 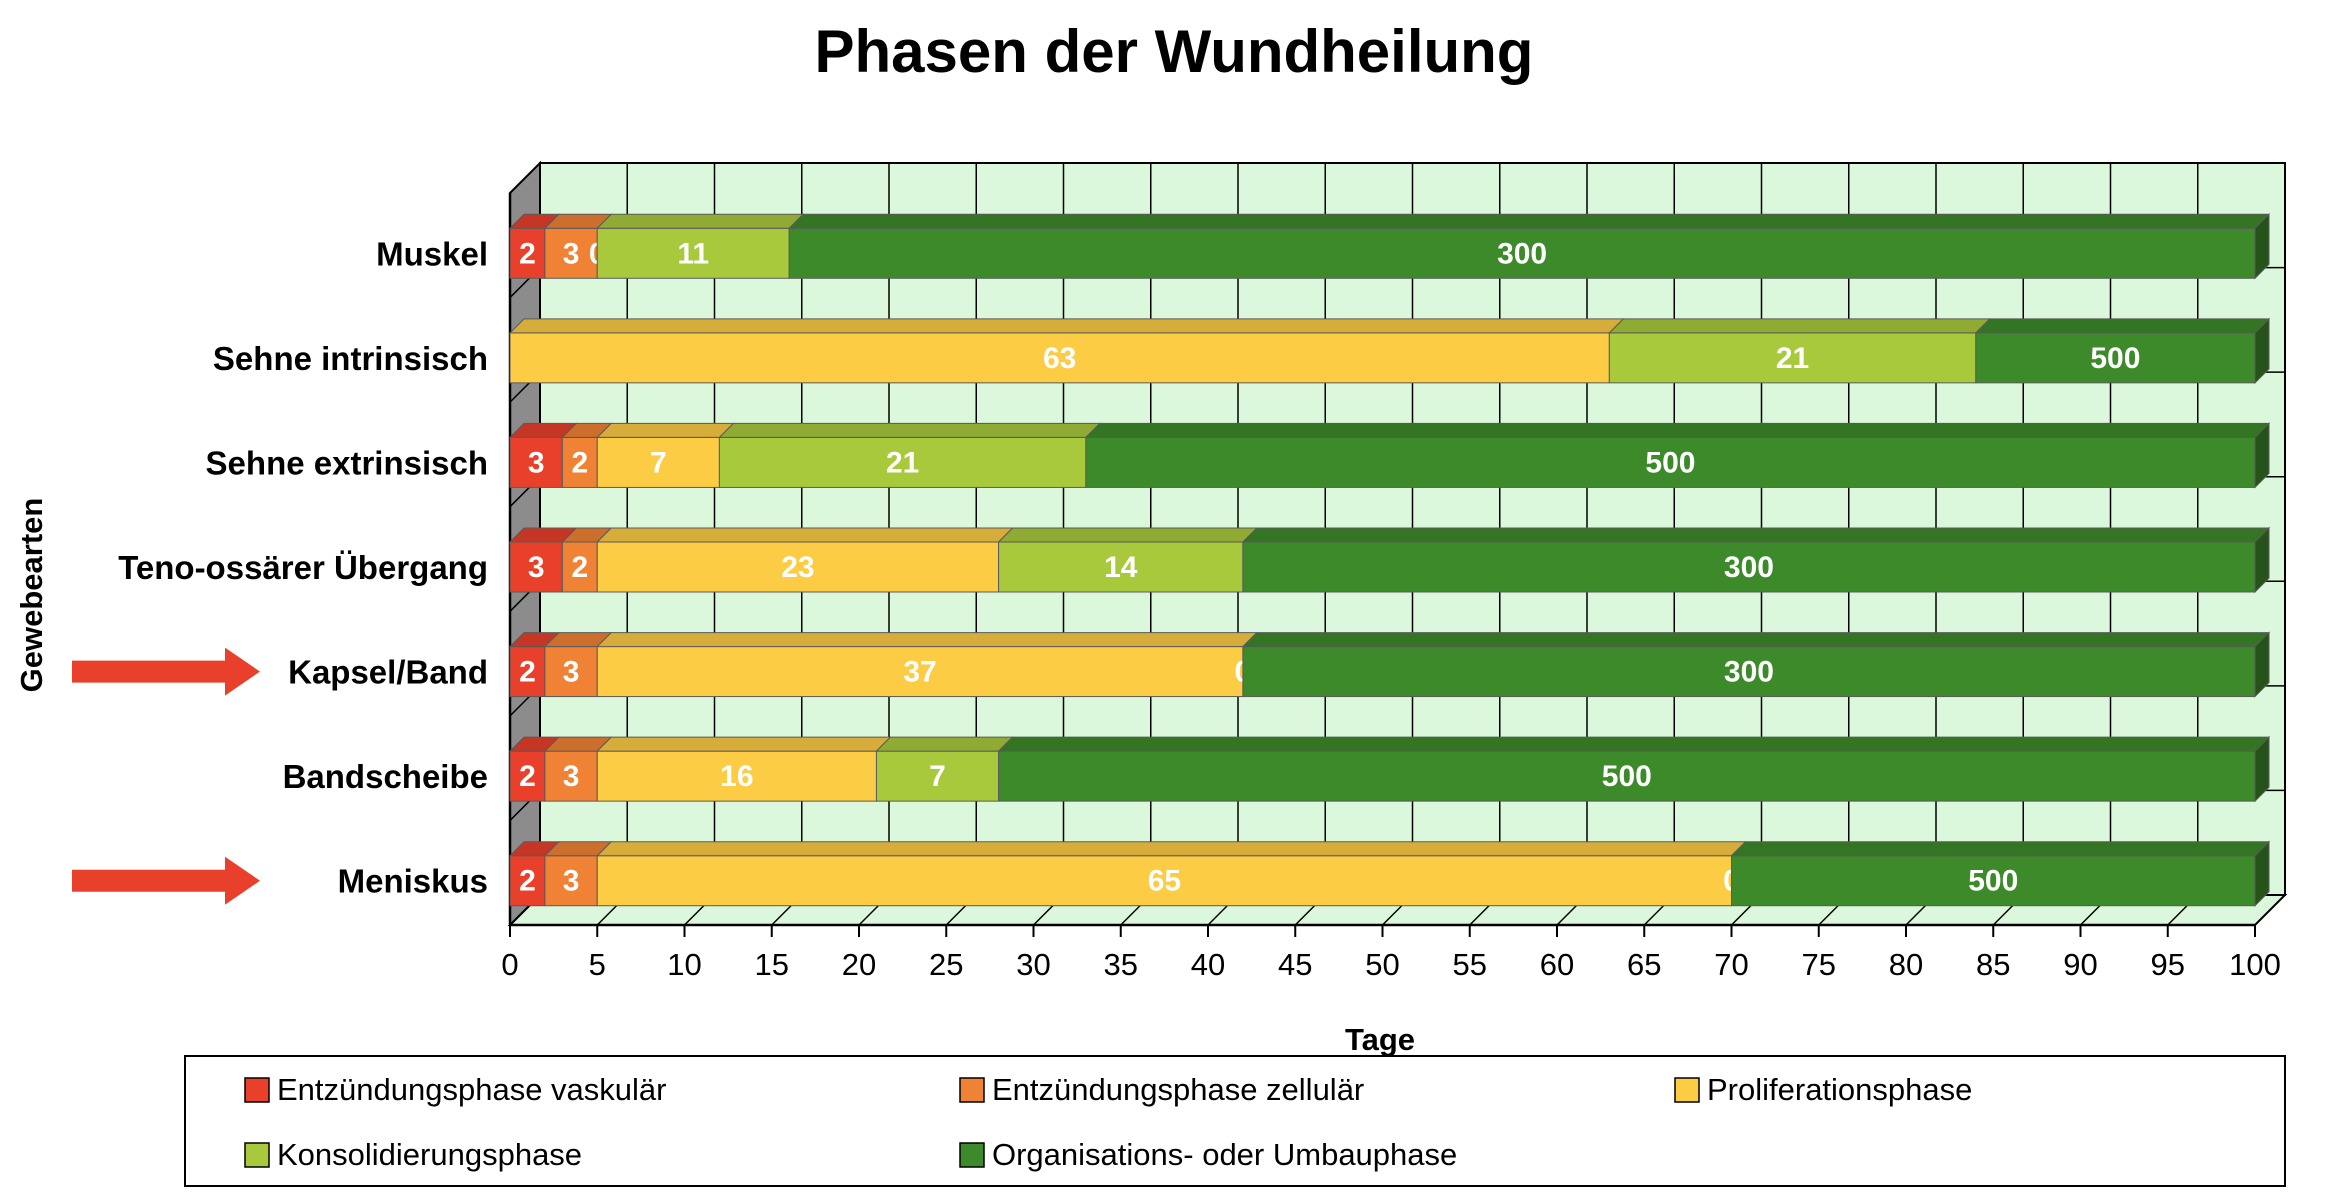 I want to click on legend-label: Konsolidierungsphase, so click(x=429, y=1154).